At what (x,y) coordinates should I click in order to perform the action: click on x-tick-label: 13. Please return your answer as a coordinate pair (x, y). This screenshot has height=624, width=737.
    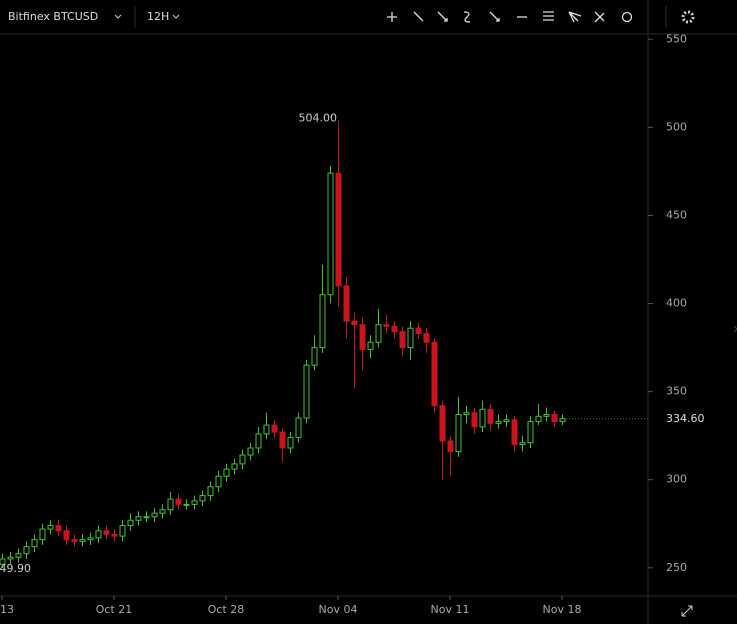
    Looking at the image, I should click on (7, 609).